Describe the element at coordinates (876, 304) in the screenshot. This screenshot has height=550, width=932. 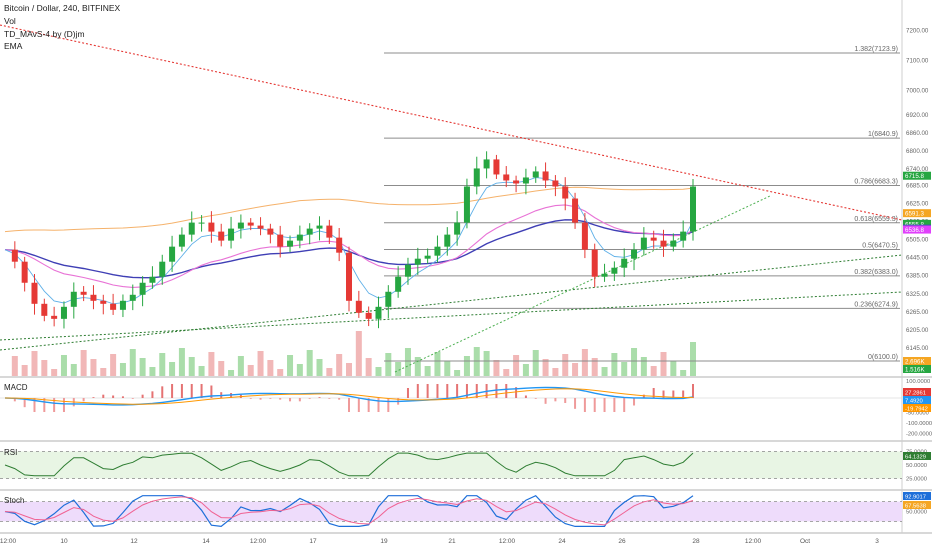
I see `fib-label-6: 0.236(6274.9)` at that location.